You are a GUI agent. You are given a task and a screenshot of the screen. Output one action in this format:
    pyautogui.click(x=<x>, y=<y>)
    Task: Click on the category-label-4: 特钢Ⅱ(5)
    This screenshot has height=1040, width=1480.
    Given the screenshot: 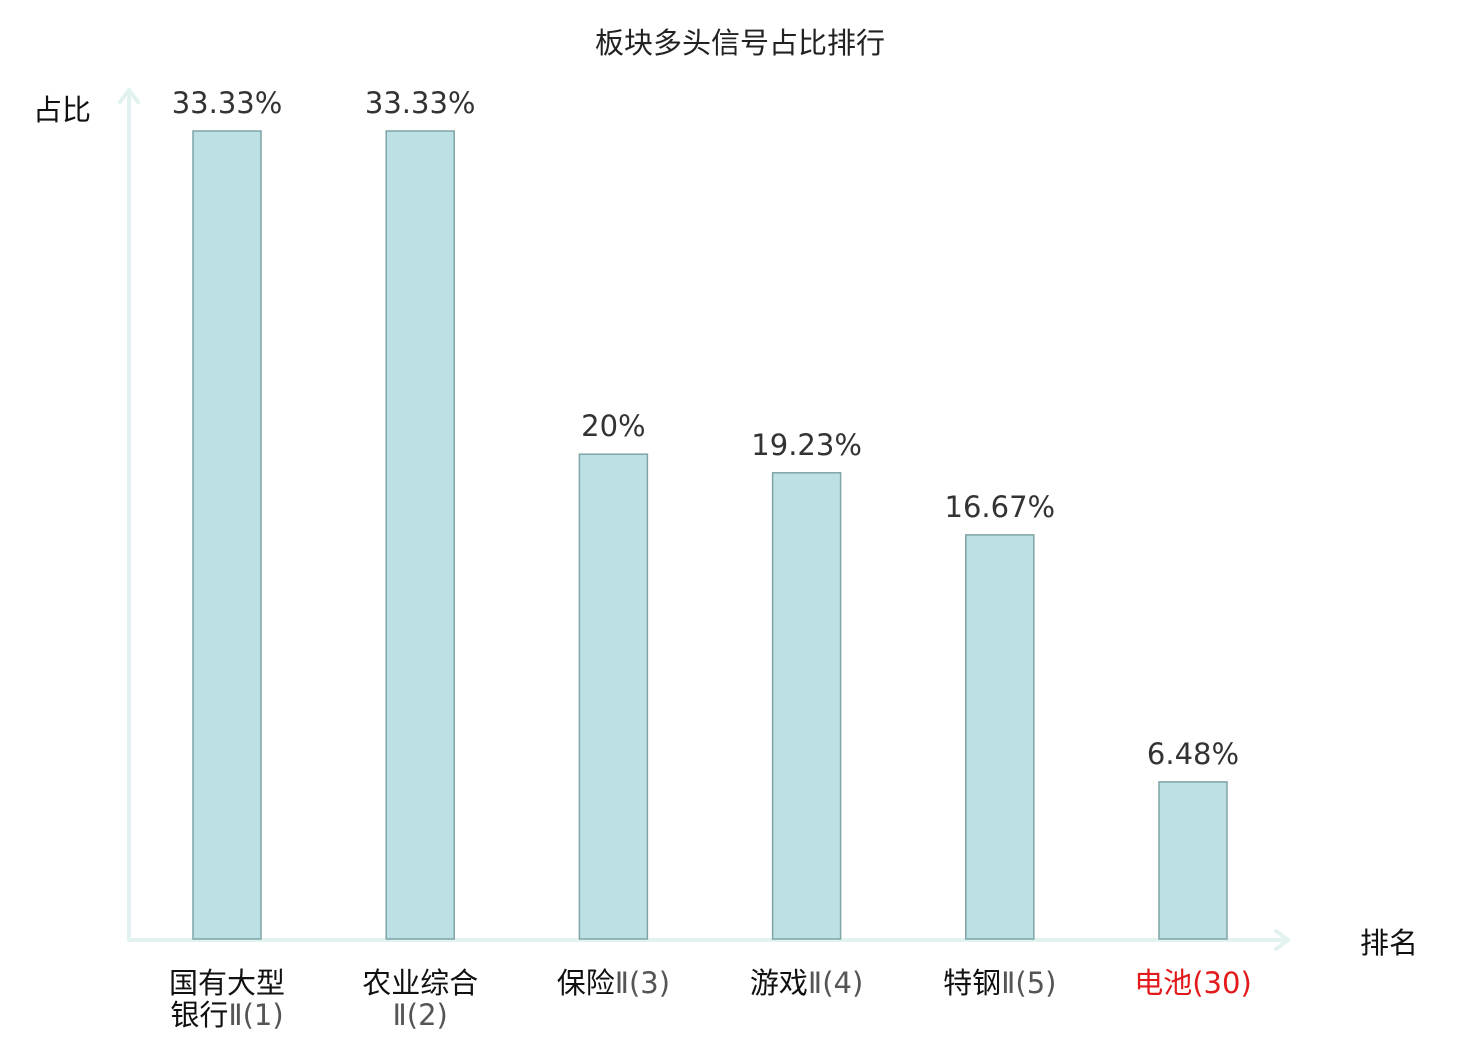 What is the action you would take?
    pyautogui.click(x=999, y=983)
    